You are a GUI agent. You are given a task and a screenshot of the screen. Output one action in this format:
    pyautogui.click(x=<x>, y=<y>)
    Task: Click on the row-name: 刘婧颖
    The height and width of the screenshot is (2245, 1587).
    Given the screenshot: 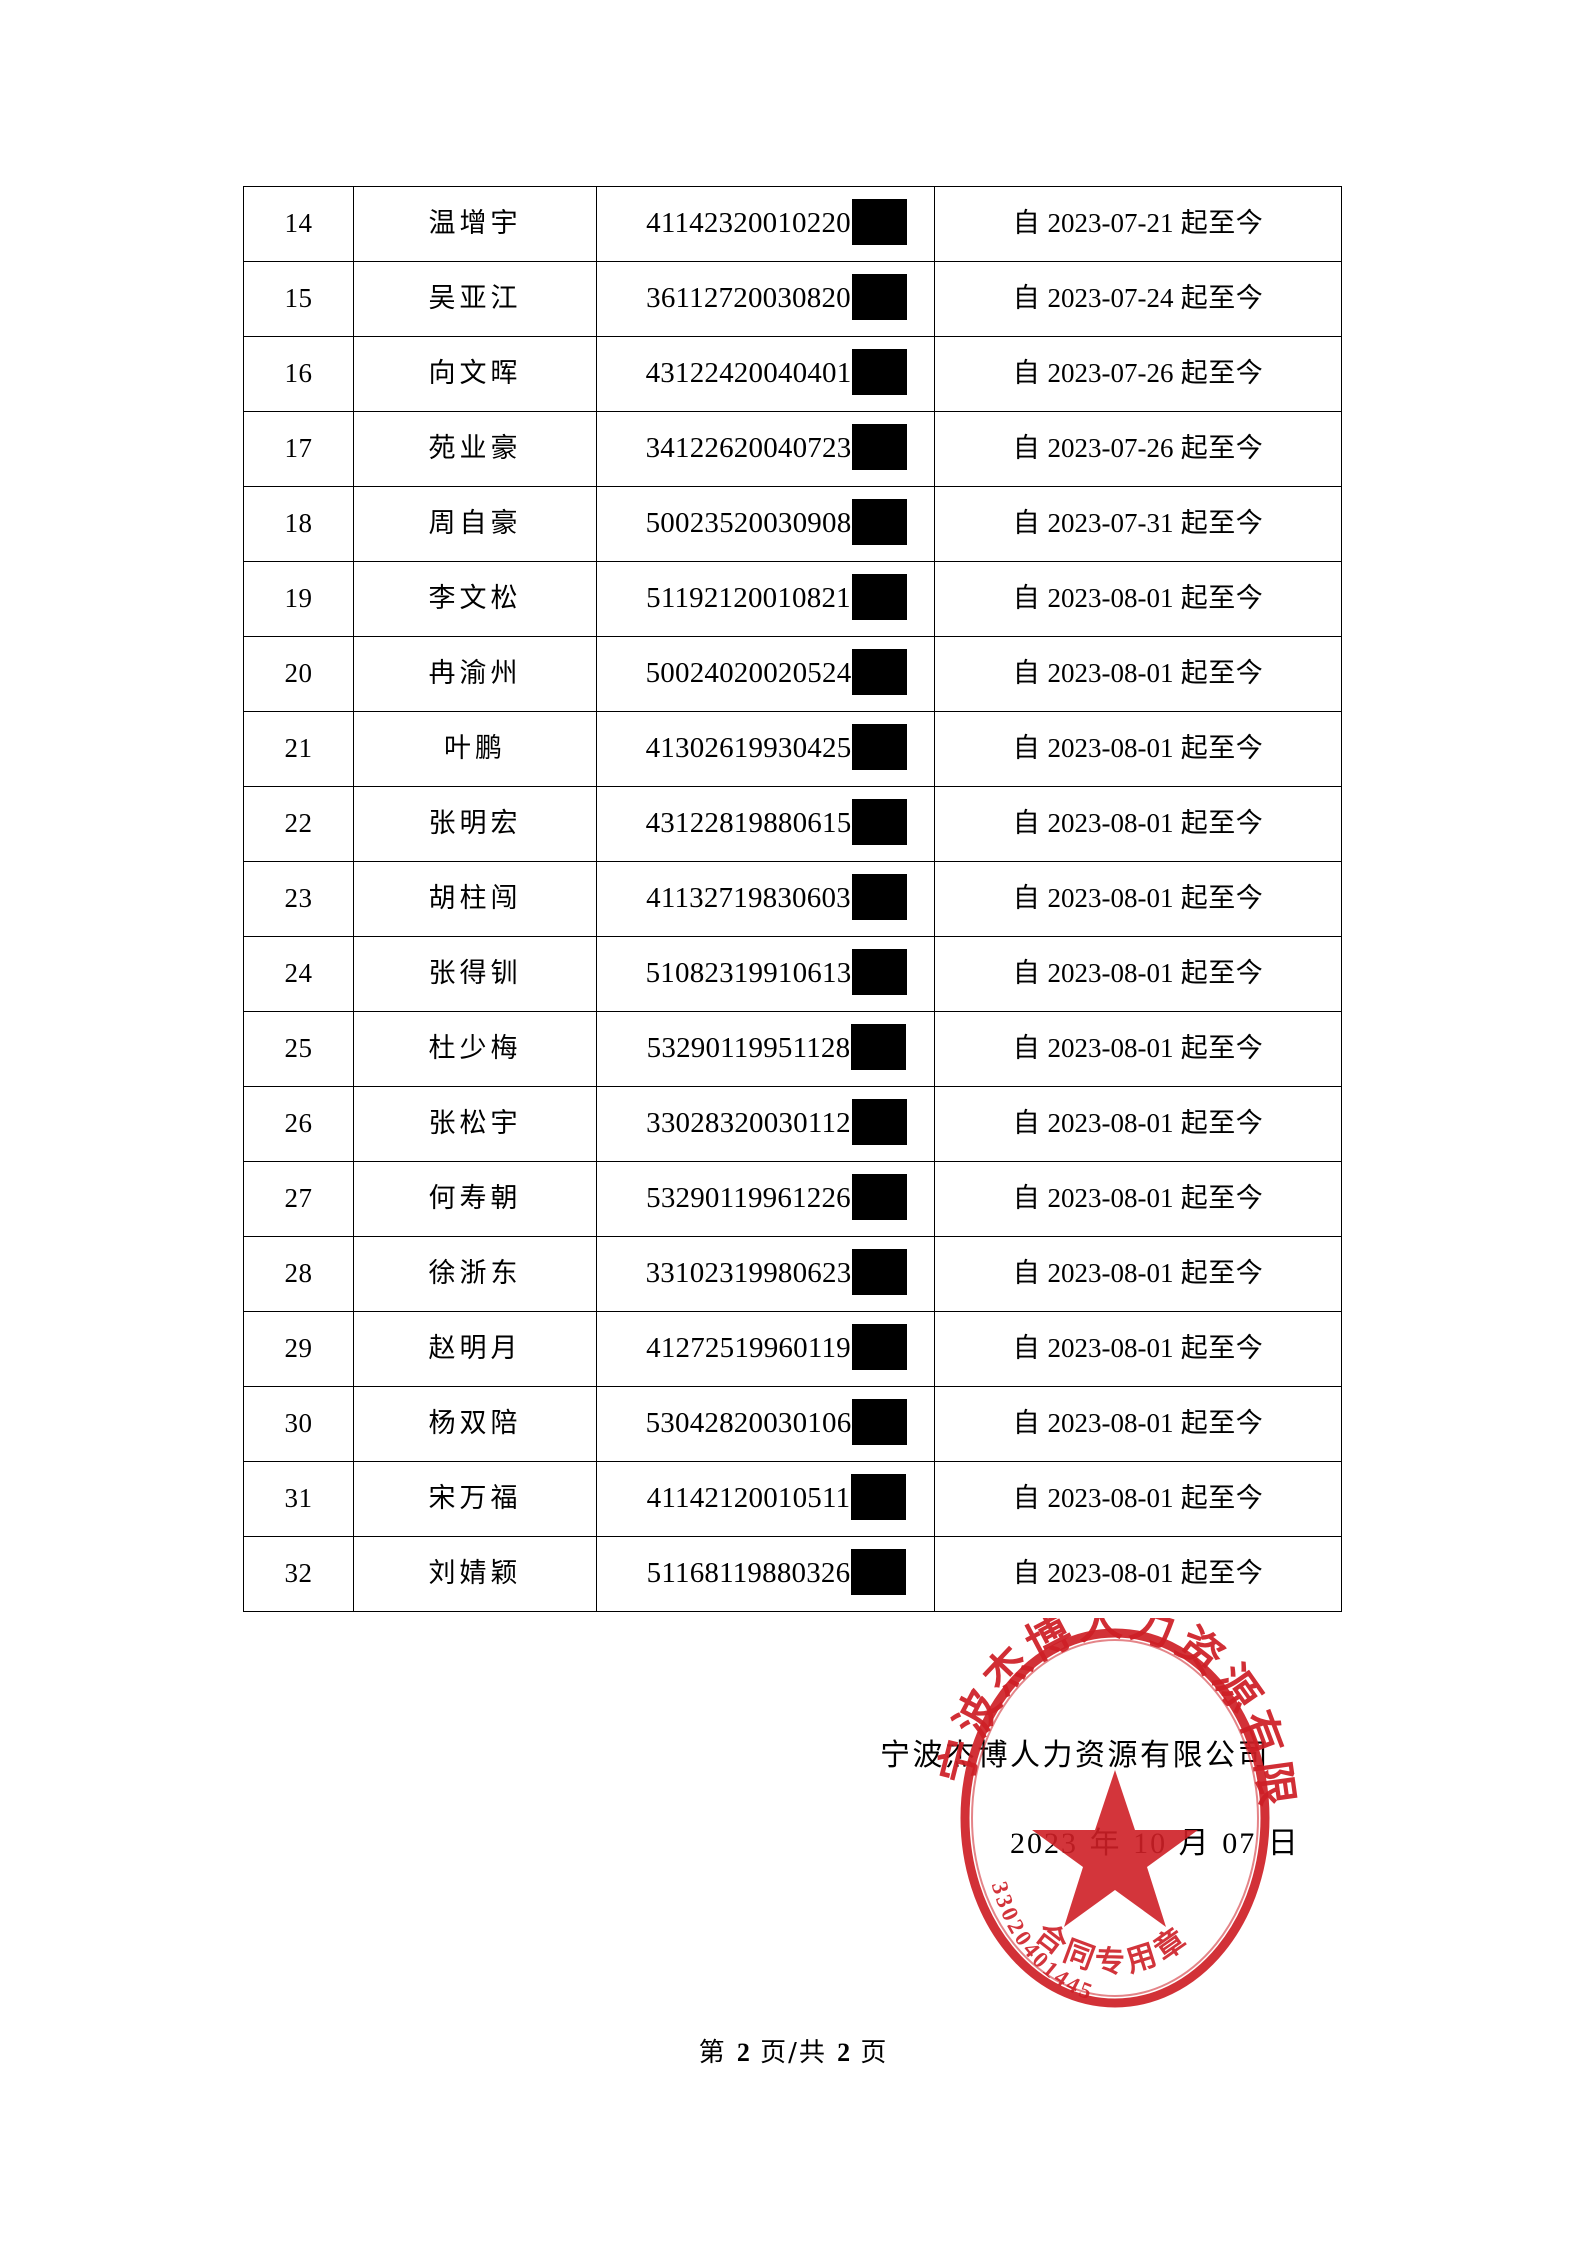 What is the action you would take?
    pyautogui.click(x=475, y=1574)
    